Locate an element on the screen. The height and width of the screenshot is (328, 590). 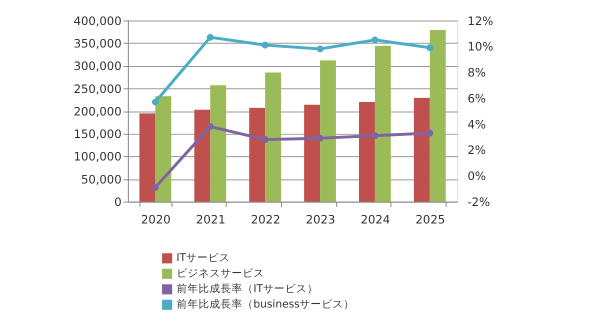
y-tick-label: 100,000 is located at coordinates (98, 157).